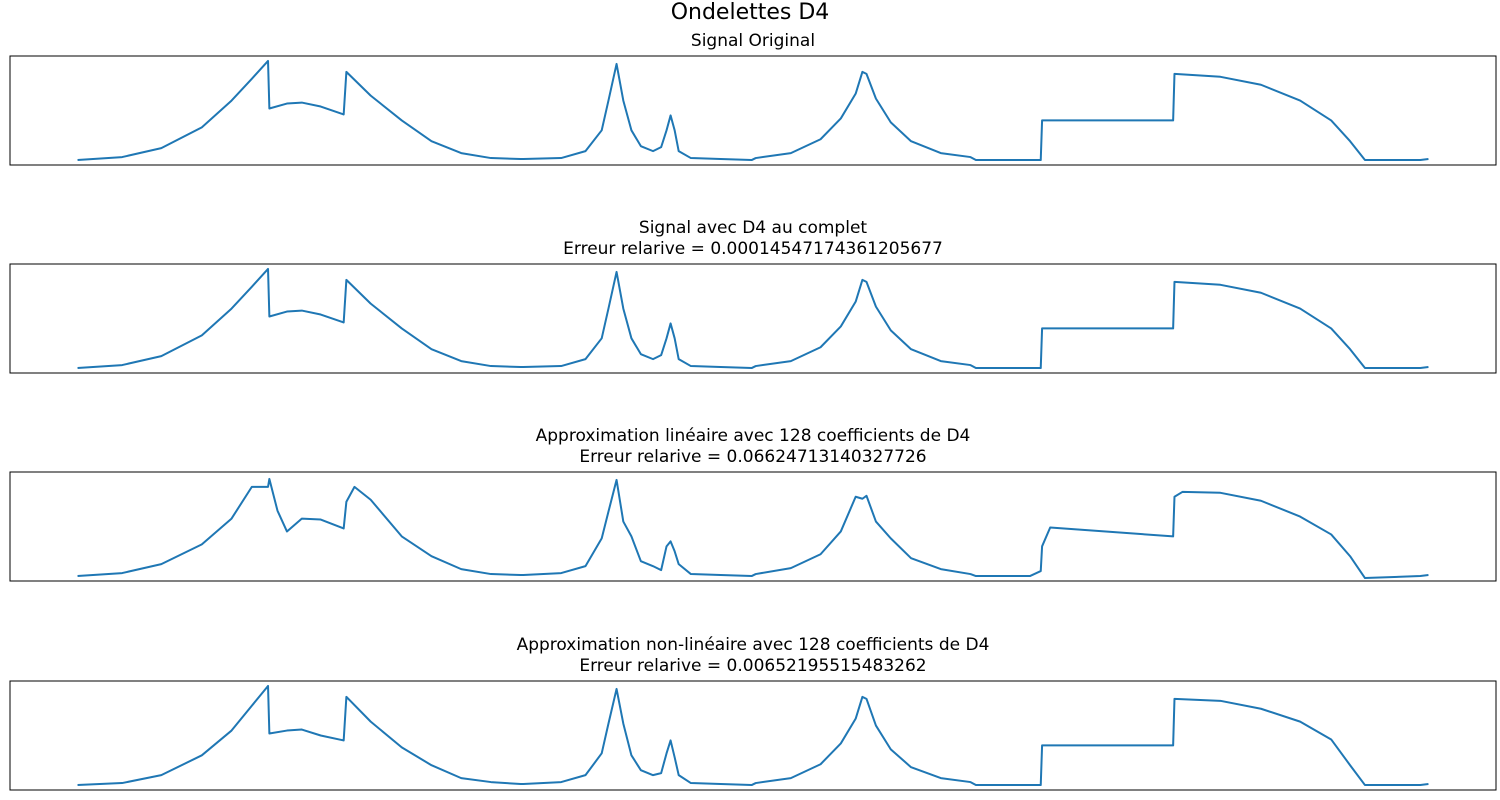 Image resolution: width=1500 pixels, height=800 pixels. Describe the element at coordinates (752, 666) in the screenshot. I see `subplot-subtitle: Erreur relarive = 0.00652195515483262` at that location.